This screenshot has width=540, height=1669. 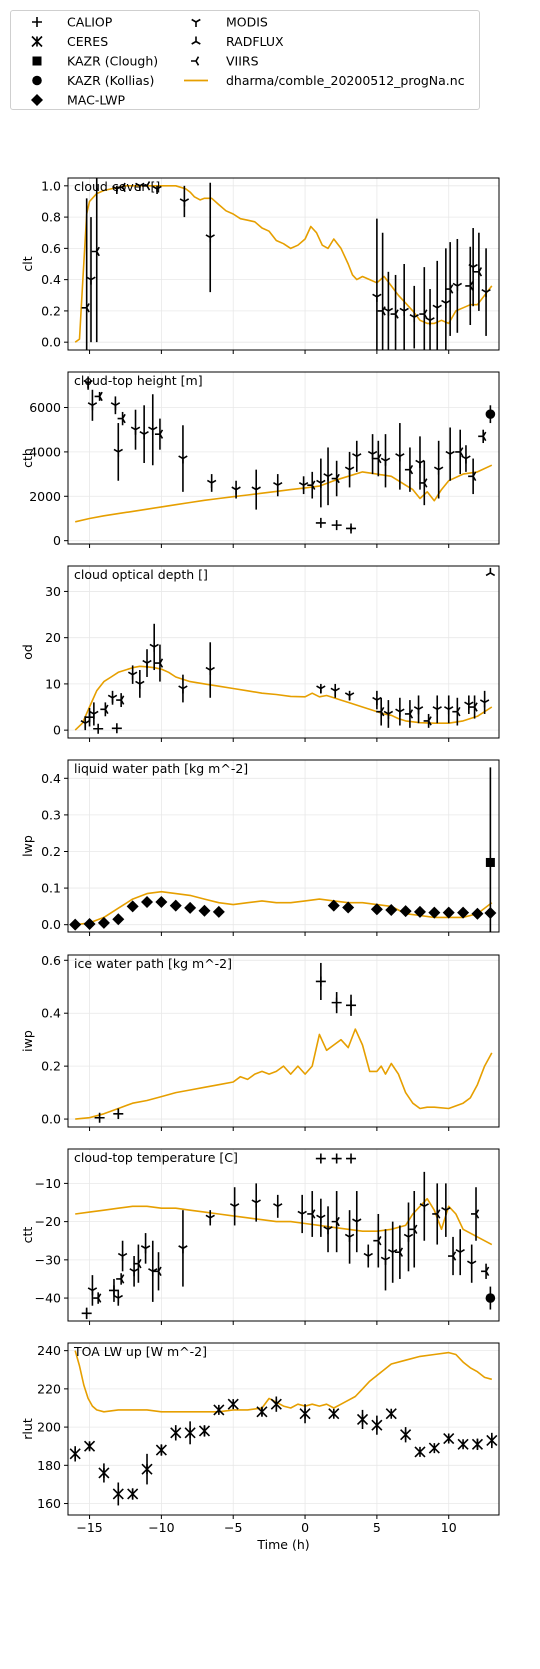 I want to click on panel-title: TOA LW up [W m^-2], so click(x=140, y=1351).